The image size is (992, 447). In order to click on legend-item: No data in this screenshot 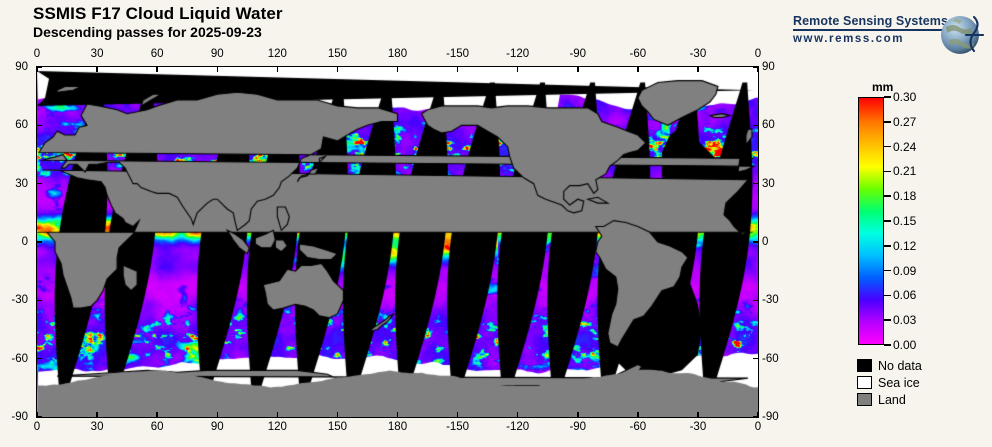, I will do `click(889, 365)`.